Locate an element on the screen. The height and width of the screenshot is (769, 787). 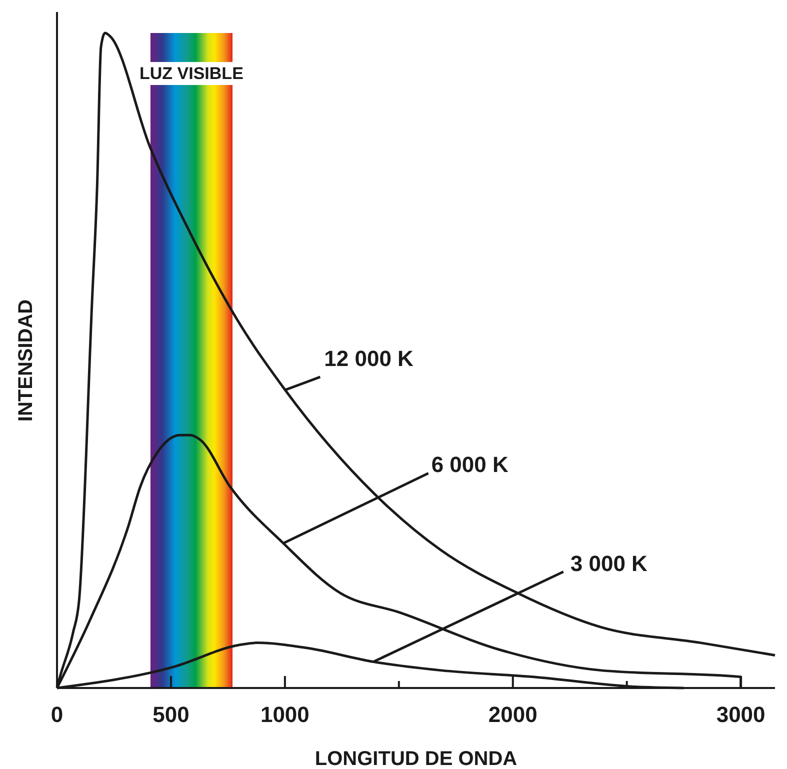
annotation: 3 000 K is located at coordinates (609, 563).